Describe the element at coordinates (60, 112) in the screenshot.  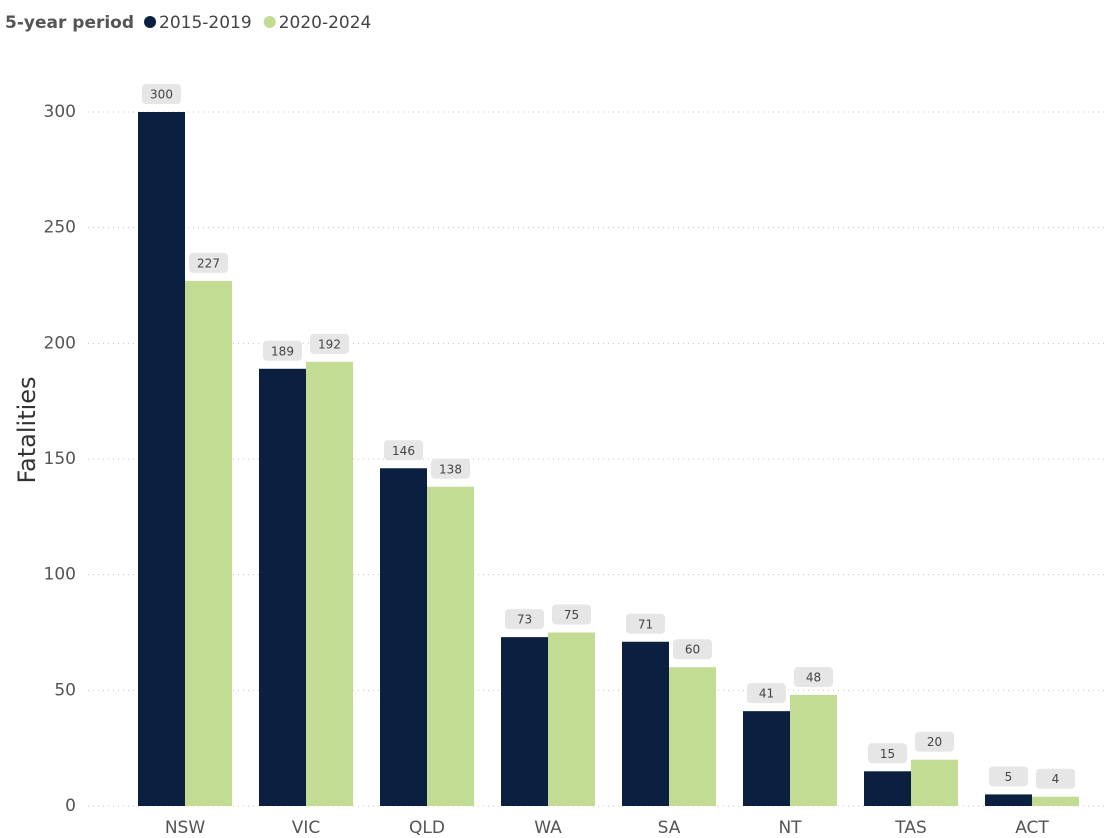
I see `y-tick-label: 300` at that location.